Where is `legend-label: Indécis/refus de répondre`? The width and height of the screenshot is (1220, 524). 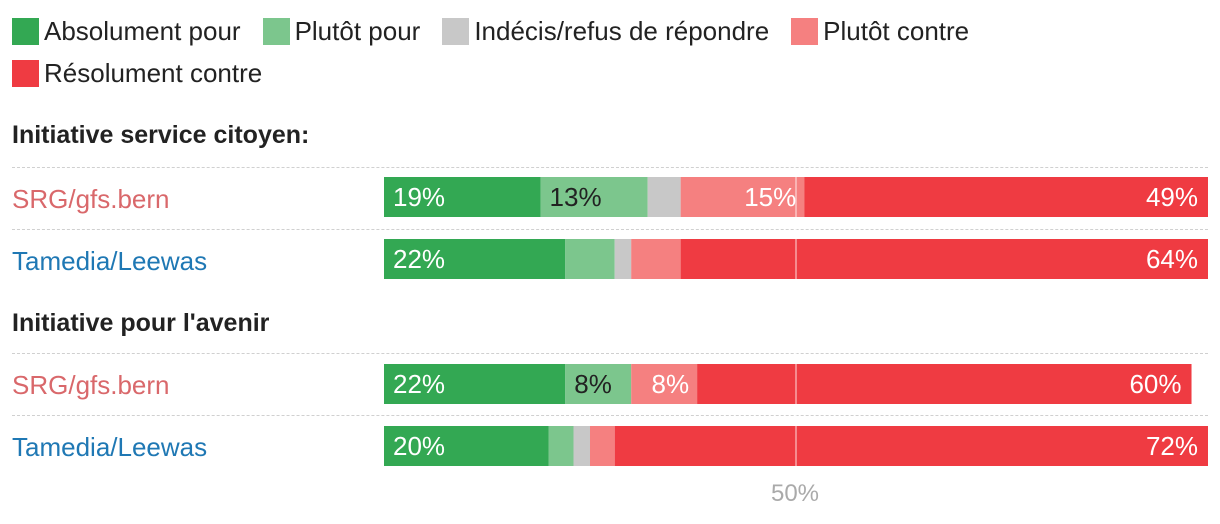 legend-label: Indécis/refus de répondre is located at coordinates (622, 30).